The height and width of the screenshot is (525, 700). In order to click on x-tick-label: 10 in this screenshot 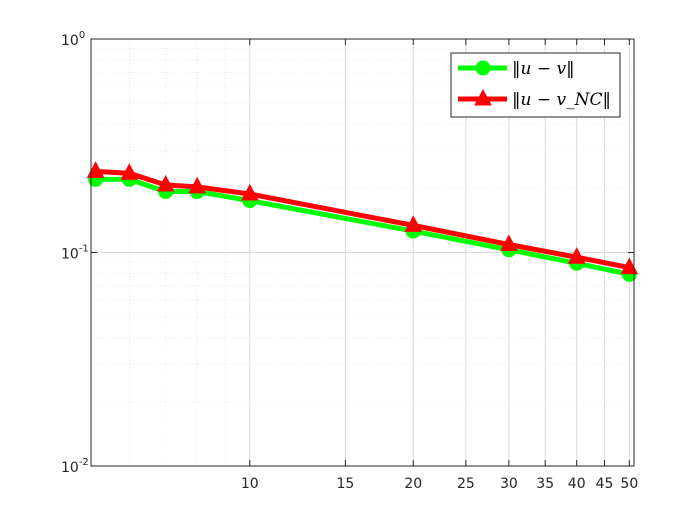, I will do `click(250, 484)`.